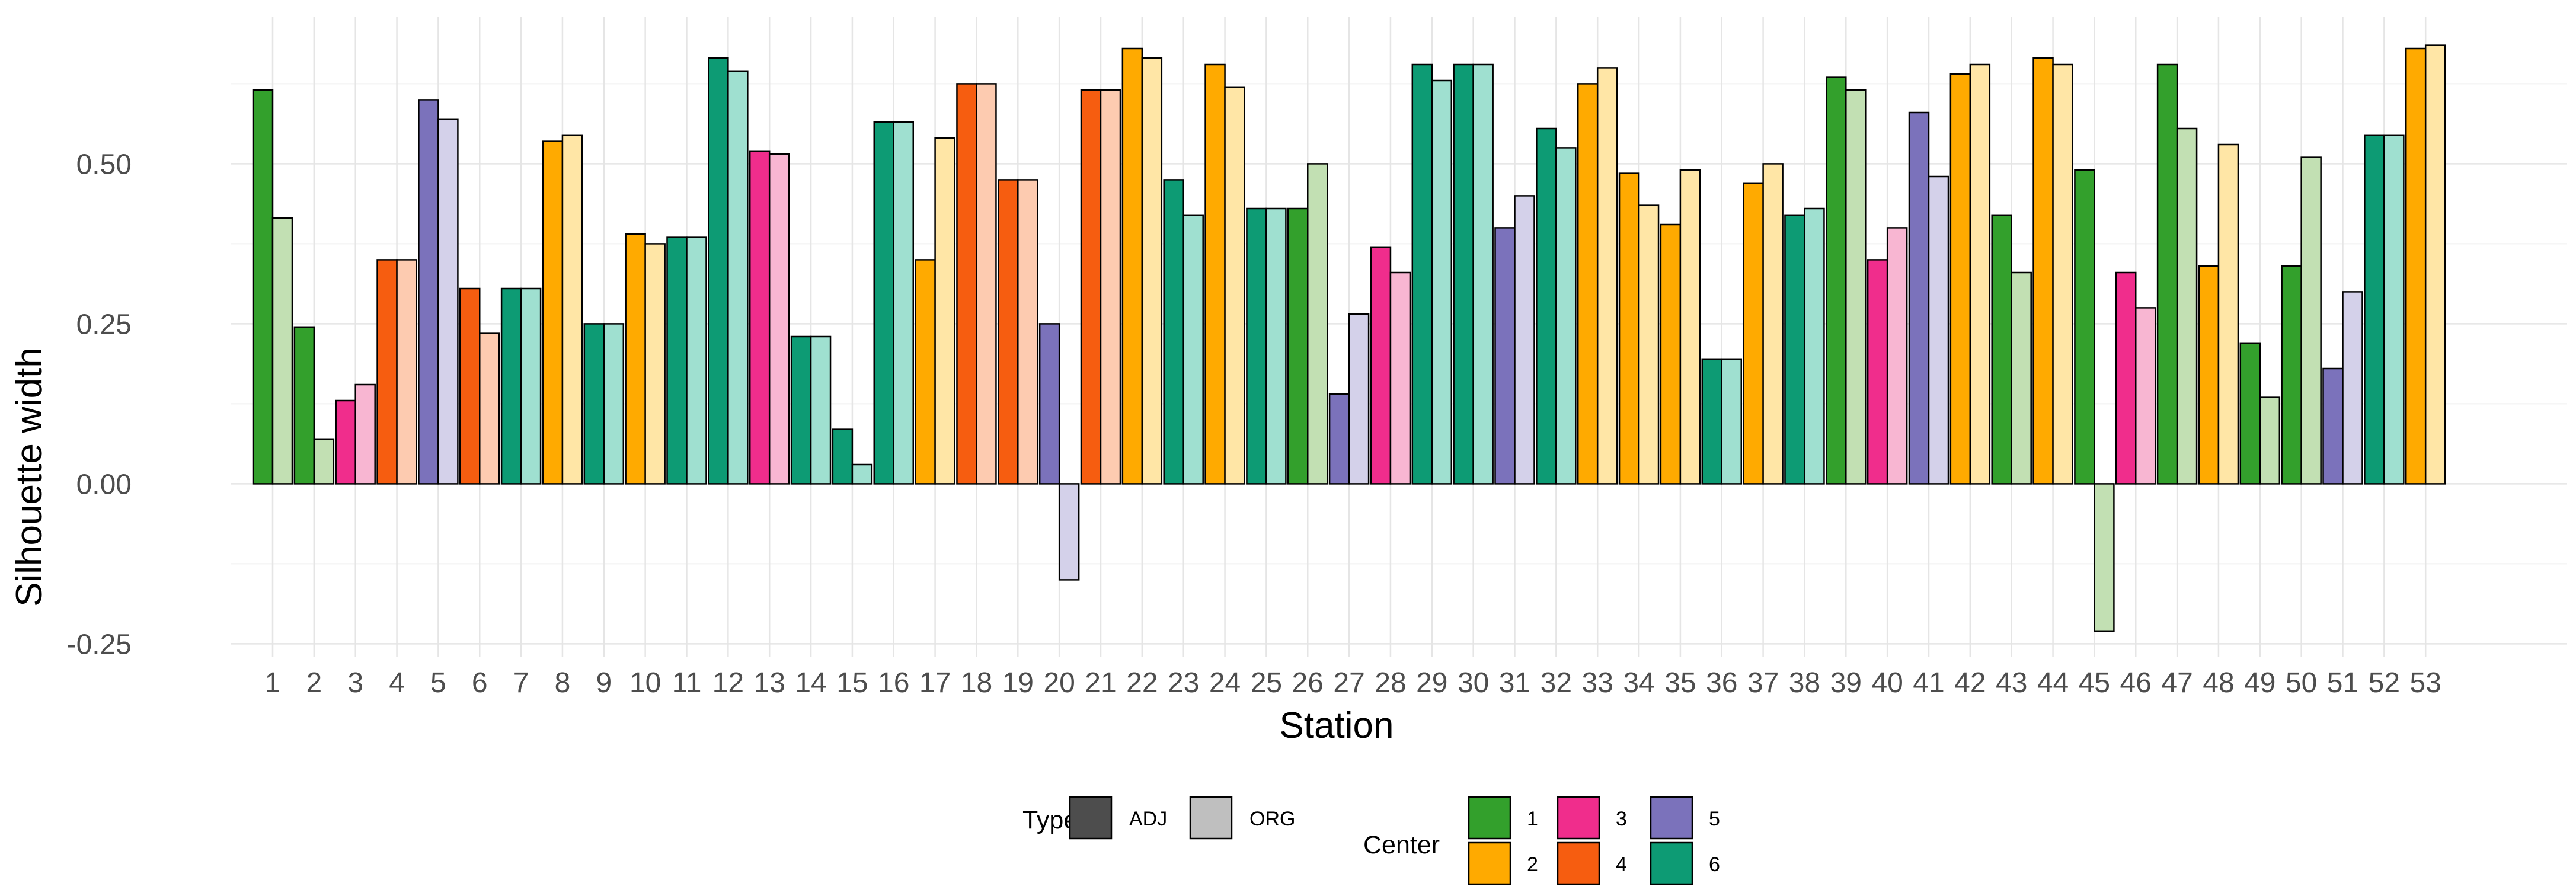 Image resolution: width=2576 pixels, height=896 pixels. Describe the element at coordinates (1763, 683) in the screenshot. I see `x-tick-label: 37` at that location.